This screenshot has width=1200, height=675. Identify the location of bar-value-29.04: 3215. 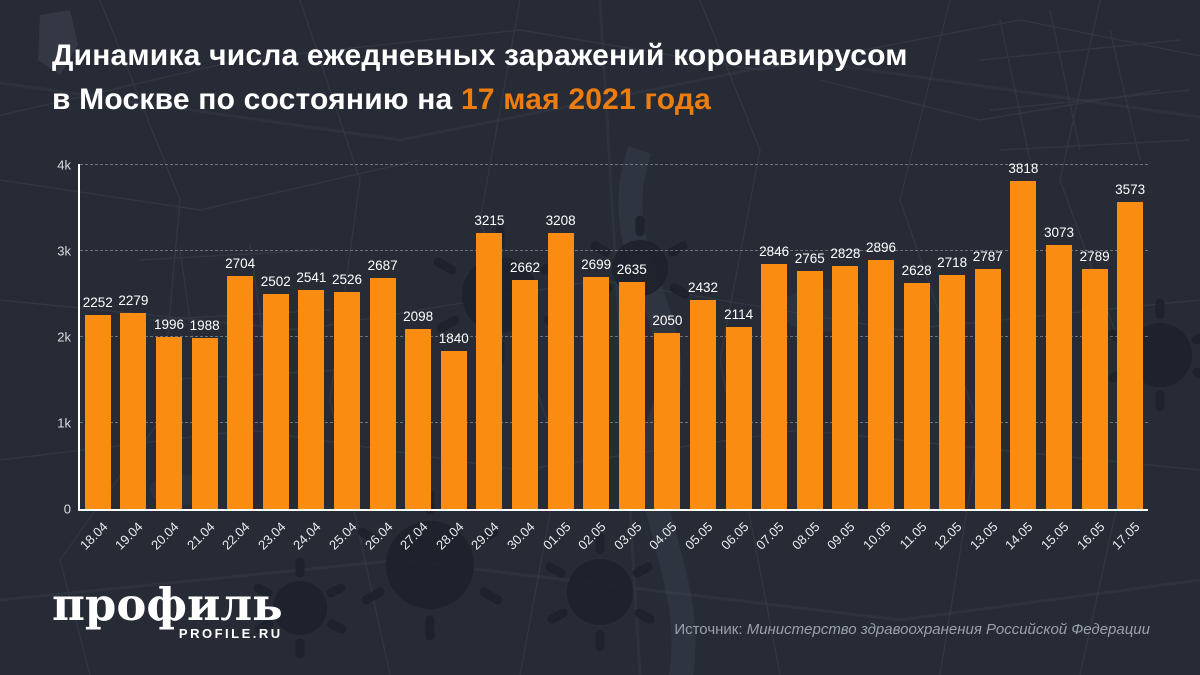
(489, 220).